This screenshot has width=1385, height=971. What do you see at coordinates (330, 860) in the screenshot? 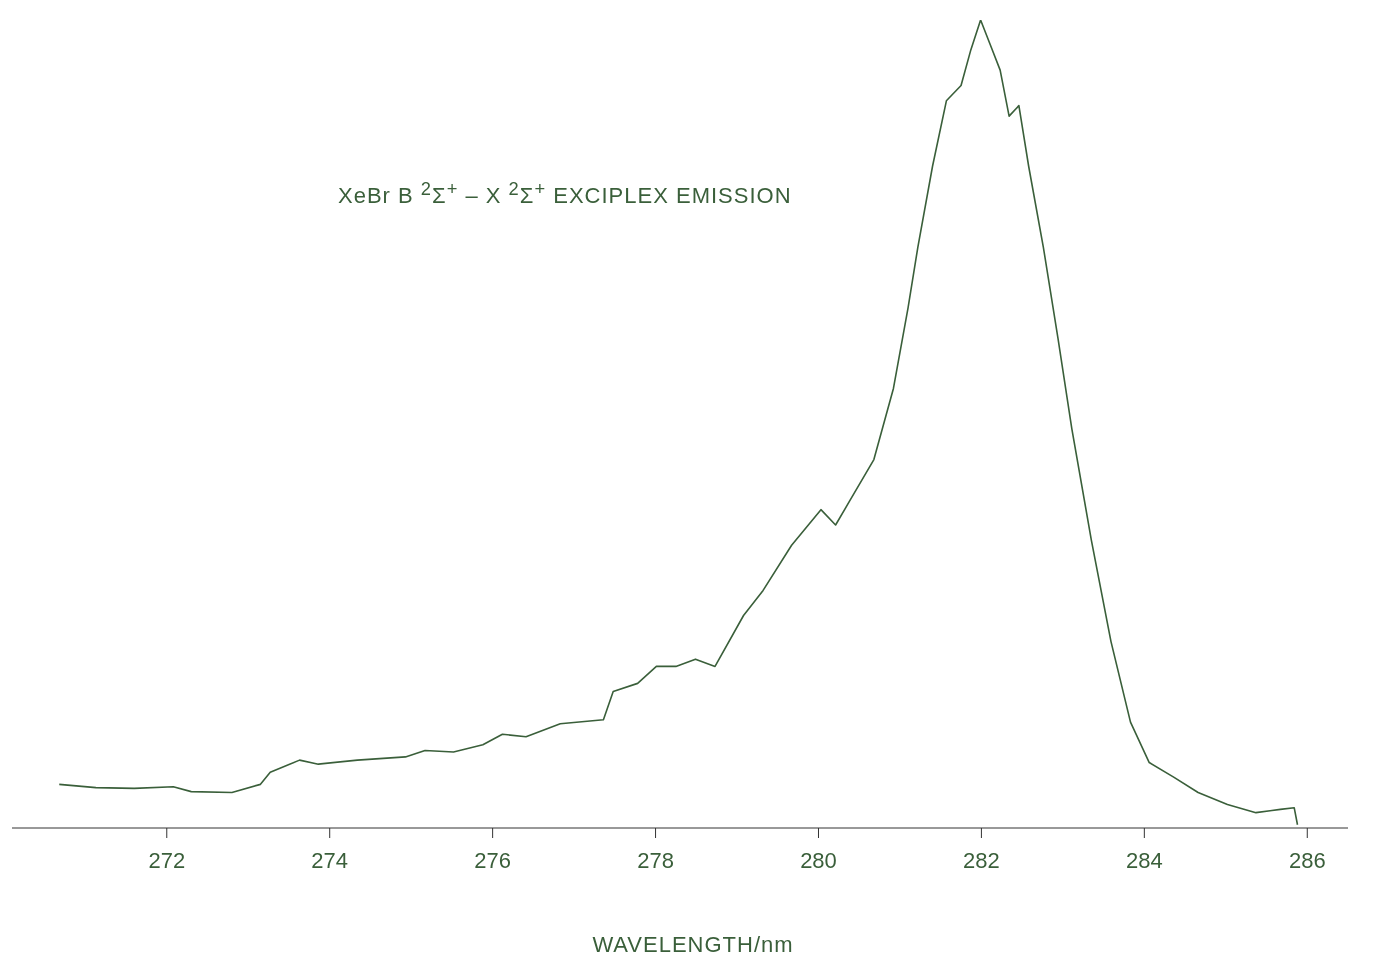
I see `x-tick-label: 274` at bounding box center [330, 860].